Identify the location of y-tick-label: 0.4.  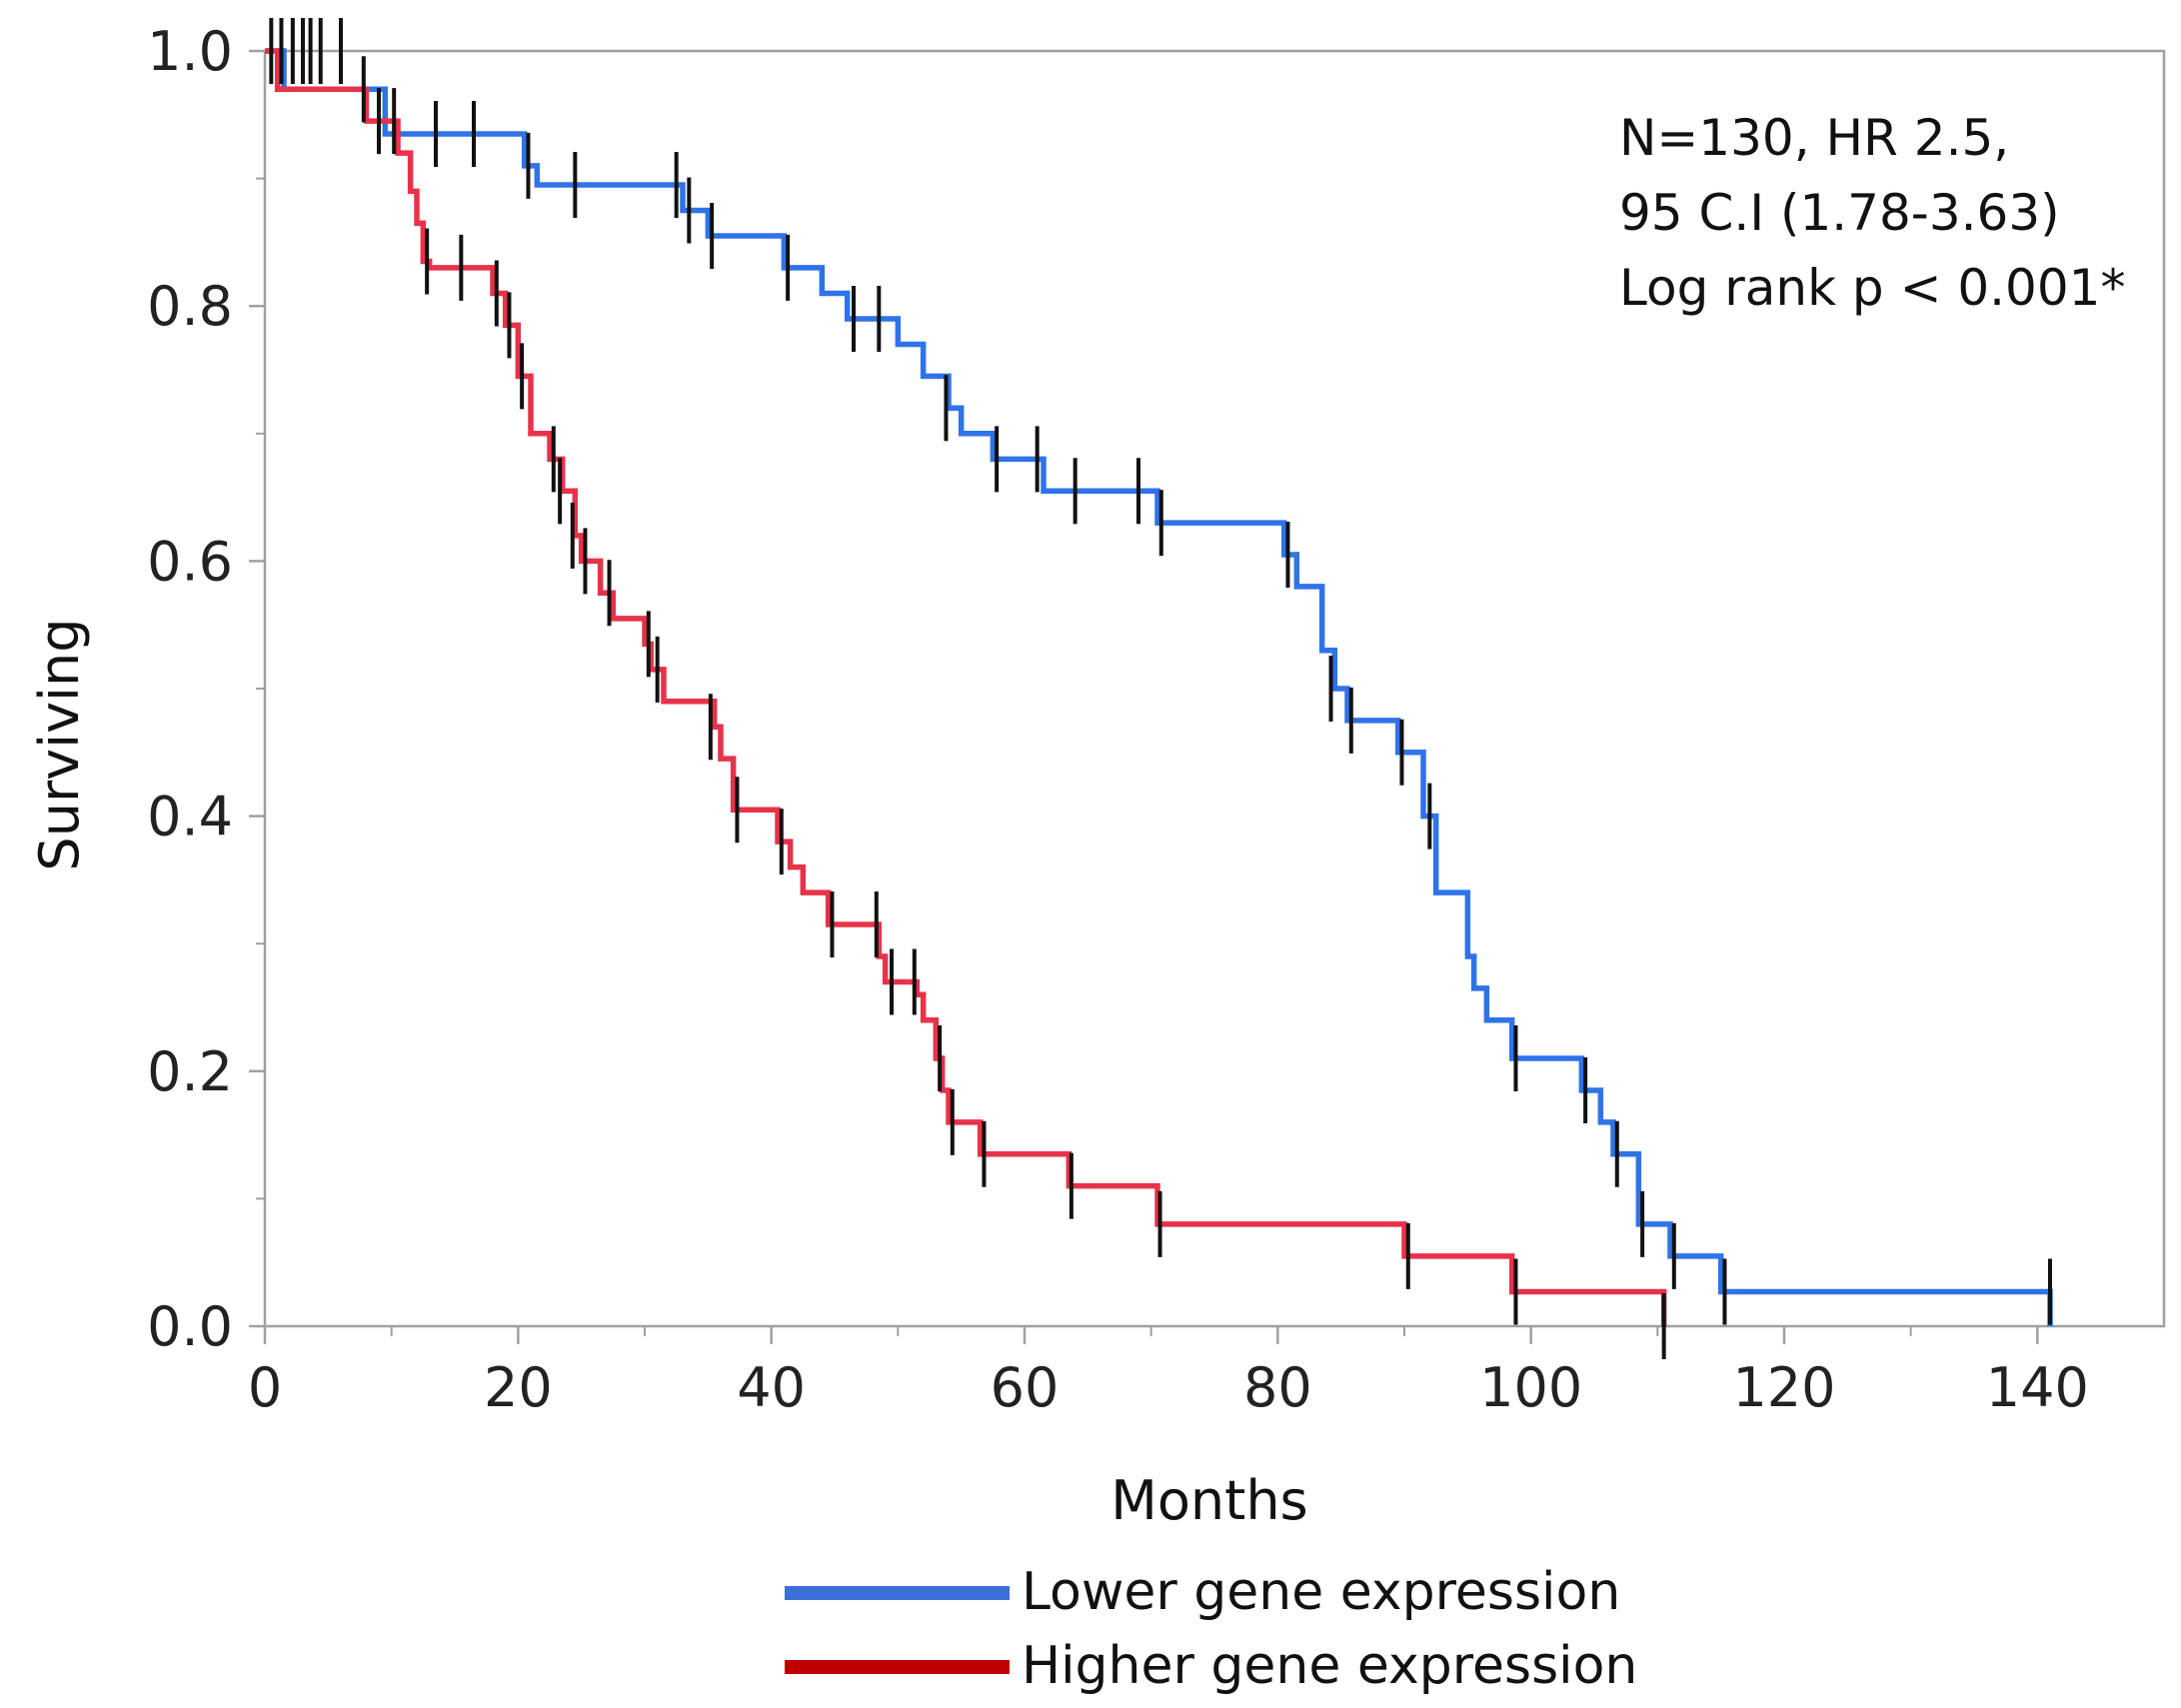
(190, 817).